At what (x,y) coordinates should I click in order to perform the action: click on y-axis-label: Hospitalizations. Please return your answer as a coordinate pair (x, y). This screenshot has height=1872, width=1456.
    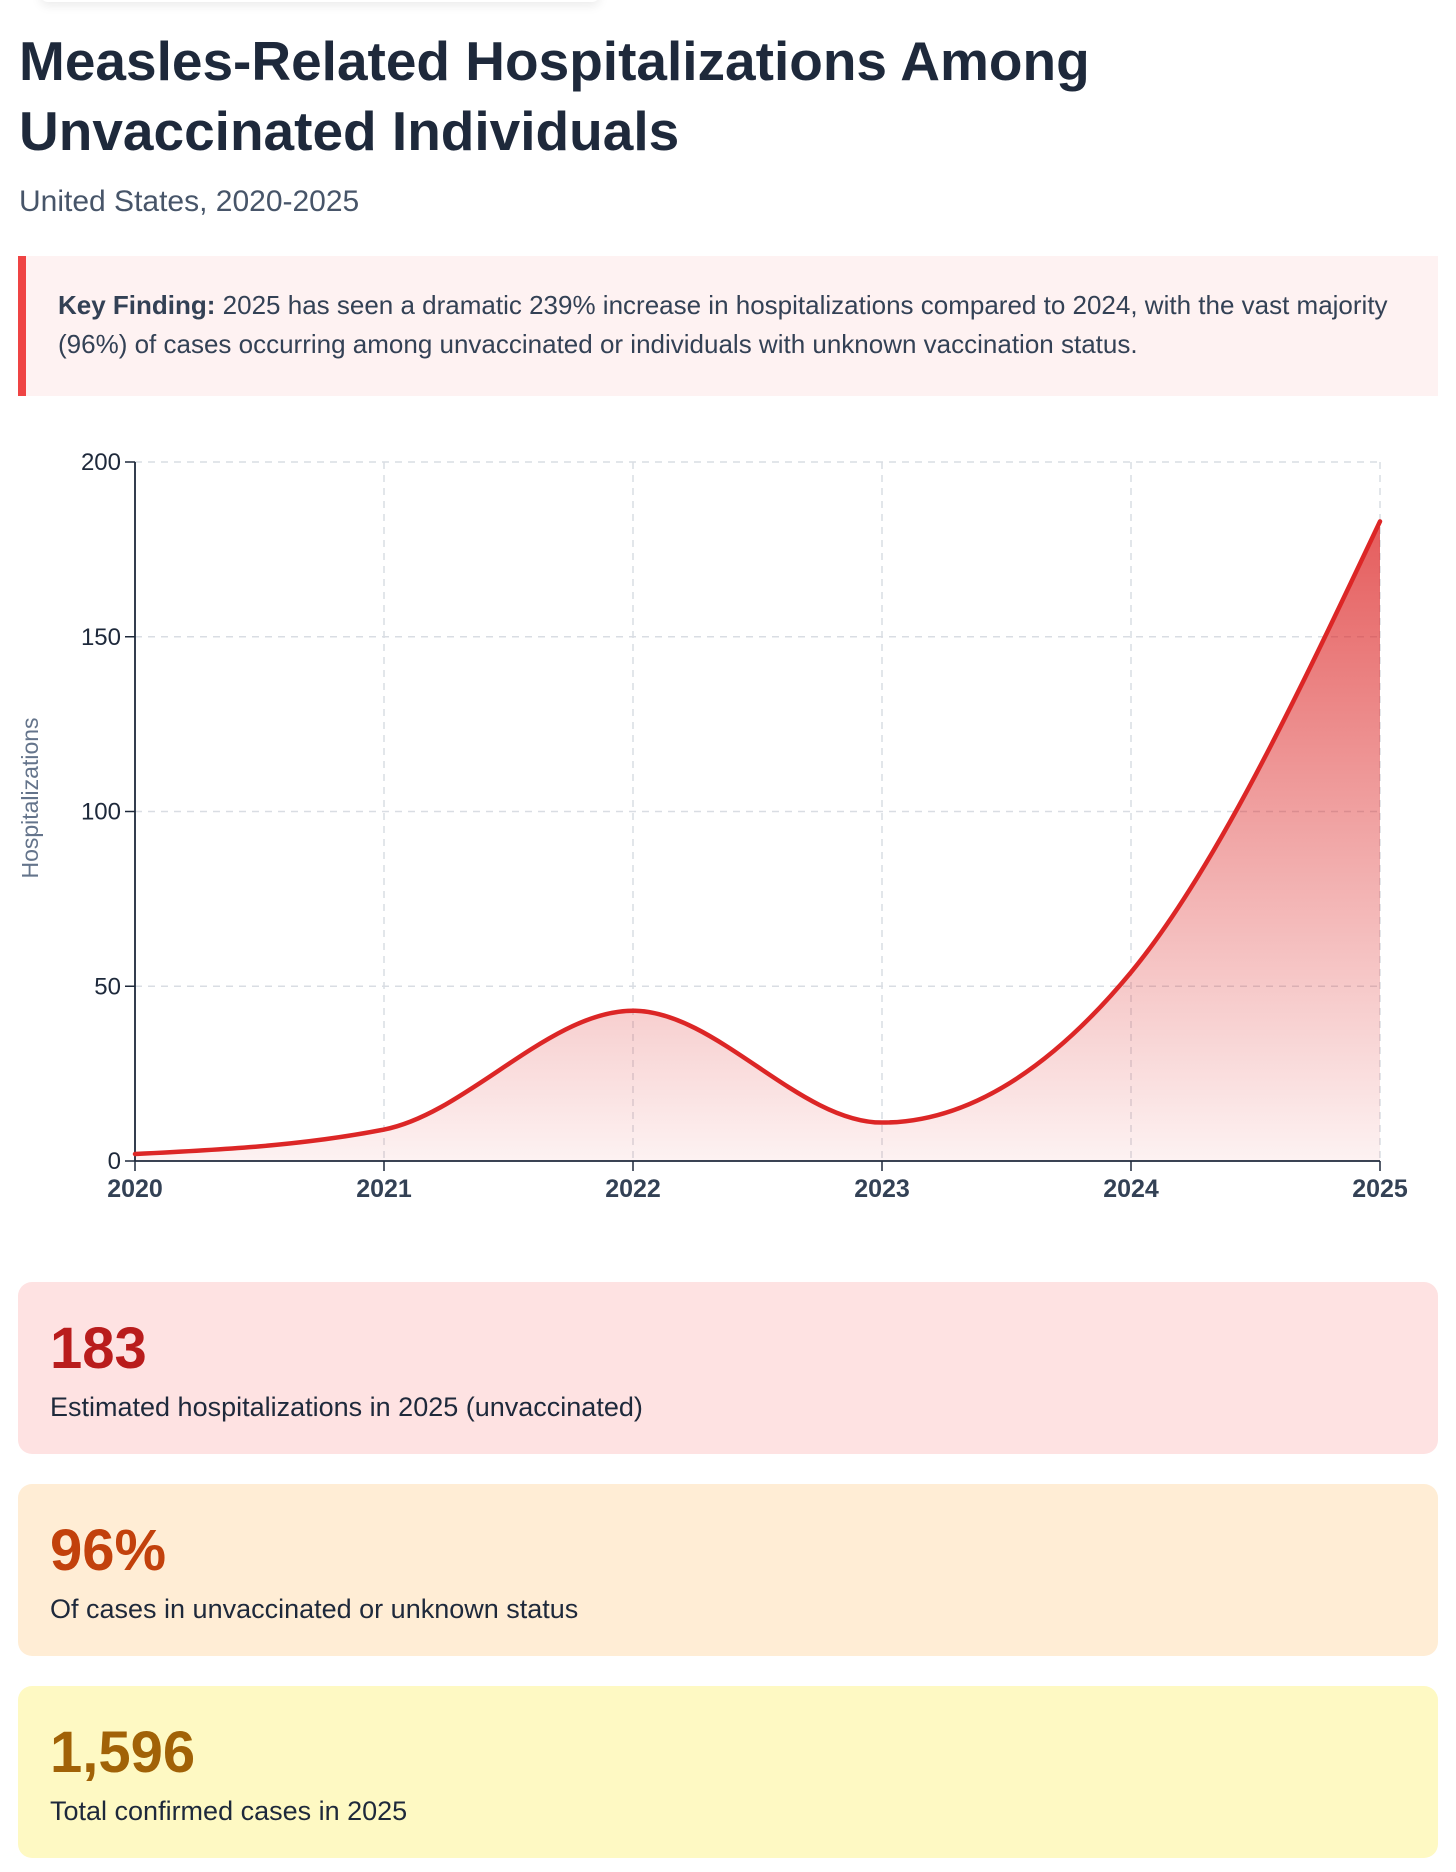
    Looking at the image, I should click on (30, 797).